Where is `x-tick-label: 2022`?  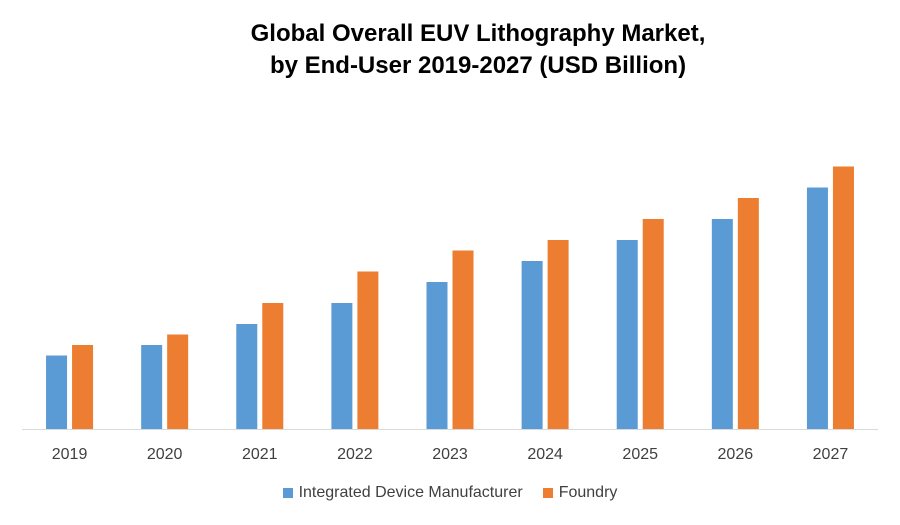
x-tick-label: 2022 is located at coordinates (355, 454).